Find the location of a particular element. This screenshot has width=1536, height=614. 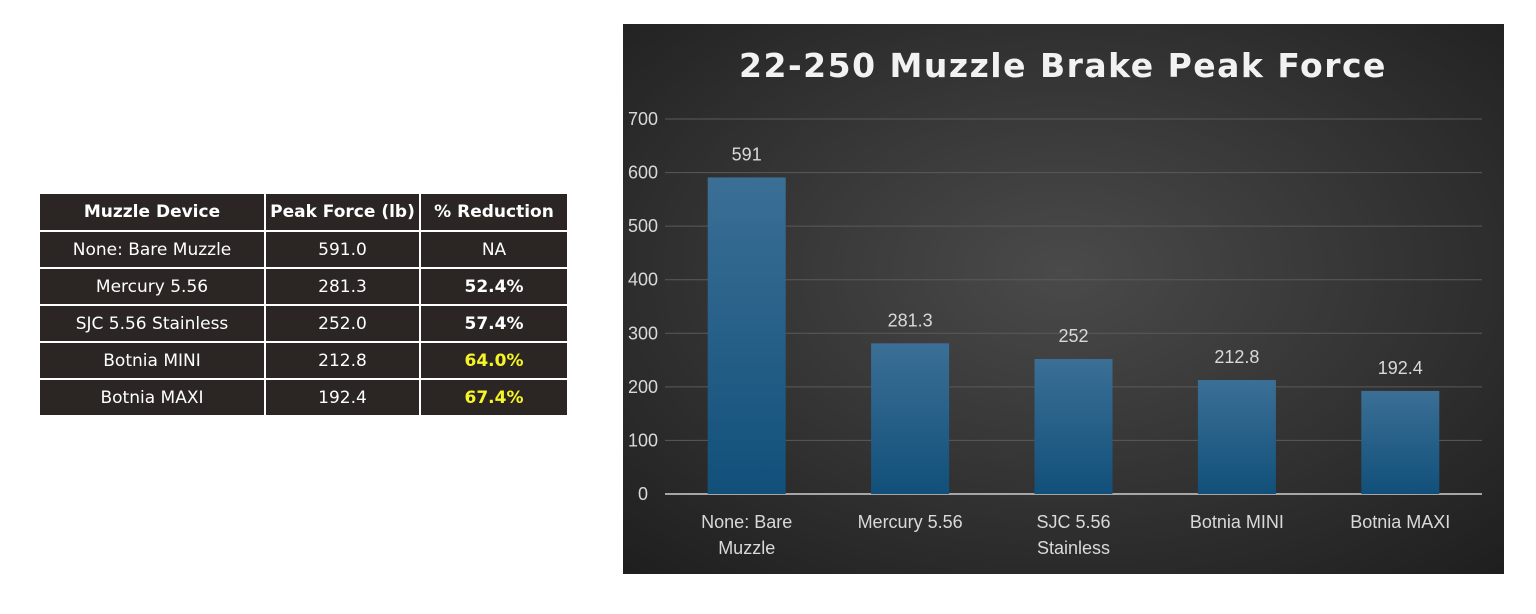

cell-reduction: 64.0% is located at coordinates (494, 360).